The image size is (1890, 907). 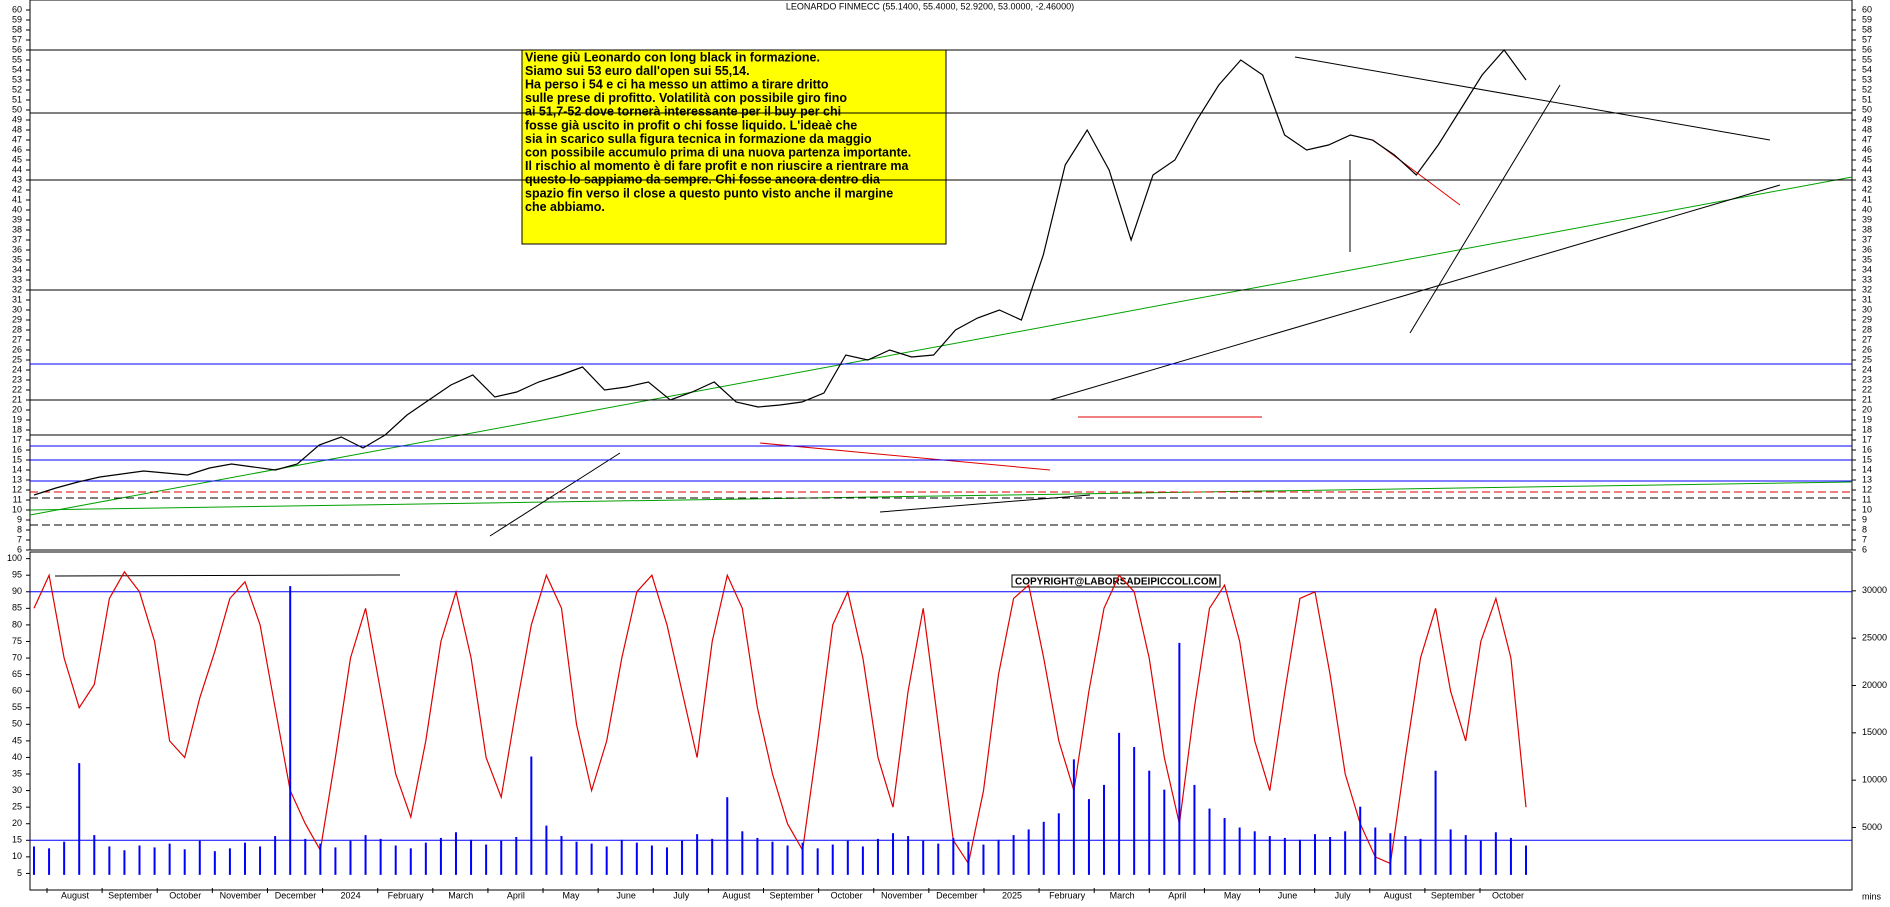 What do you see at coordinates (17, 469) in the screenshot?
I see `y-tick-label: 14` at bounding box center [17, 469].